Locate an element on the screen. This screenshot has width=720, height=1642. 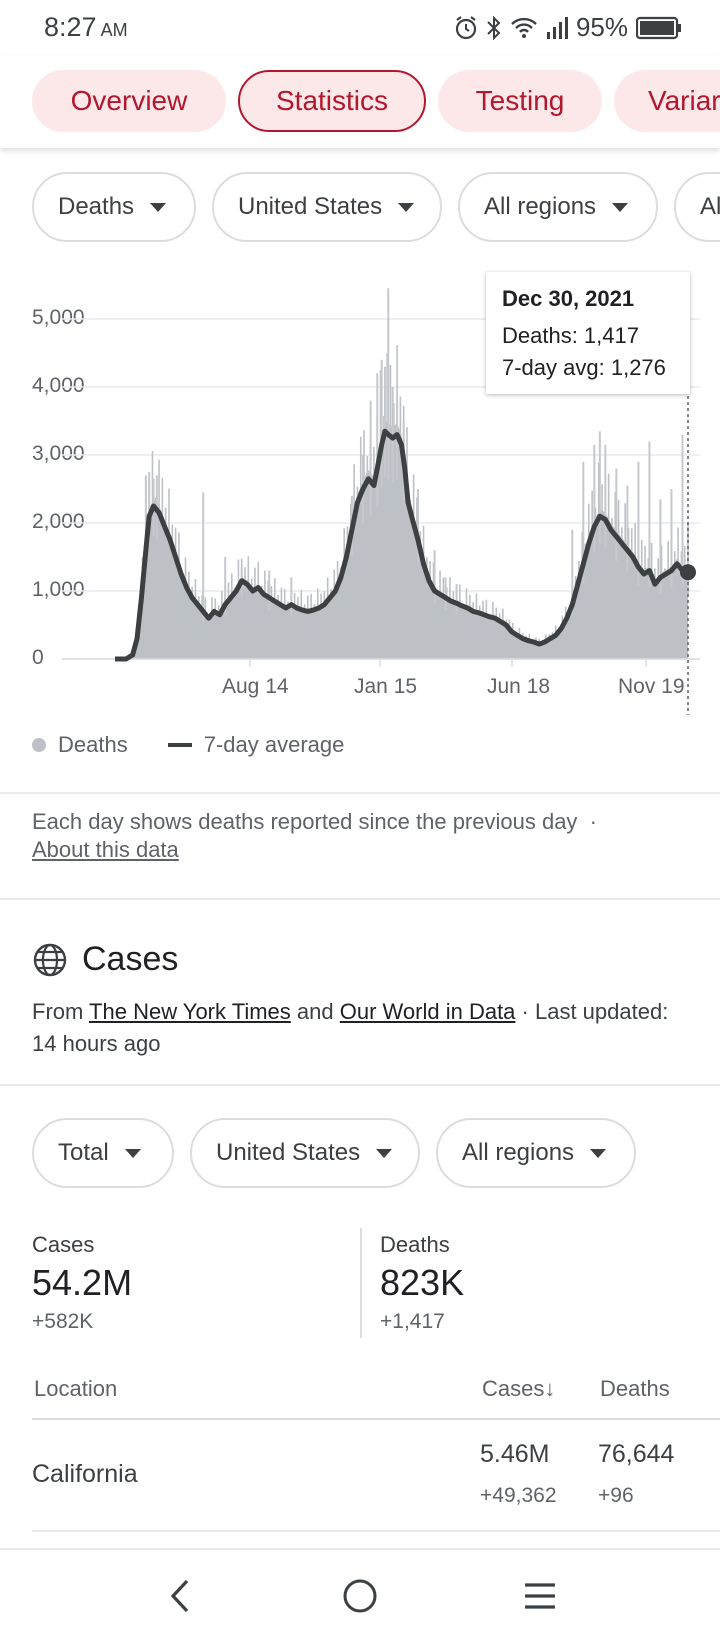
column-header-deaths: Deaths is located at coordinates (635, 1388).